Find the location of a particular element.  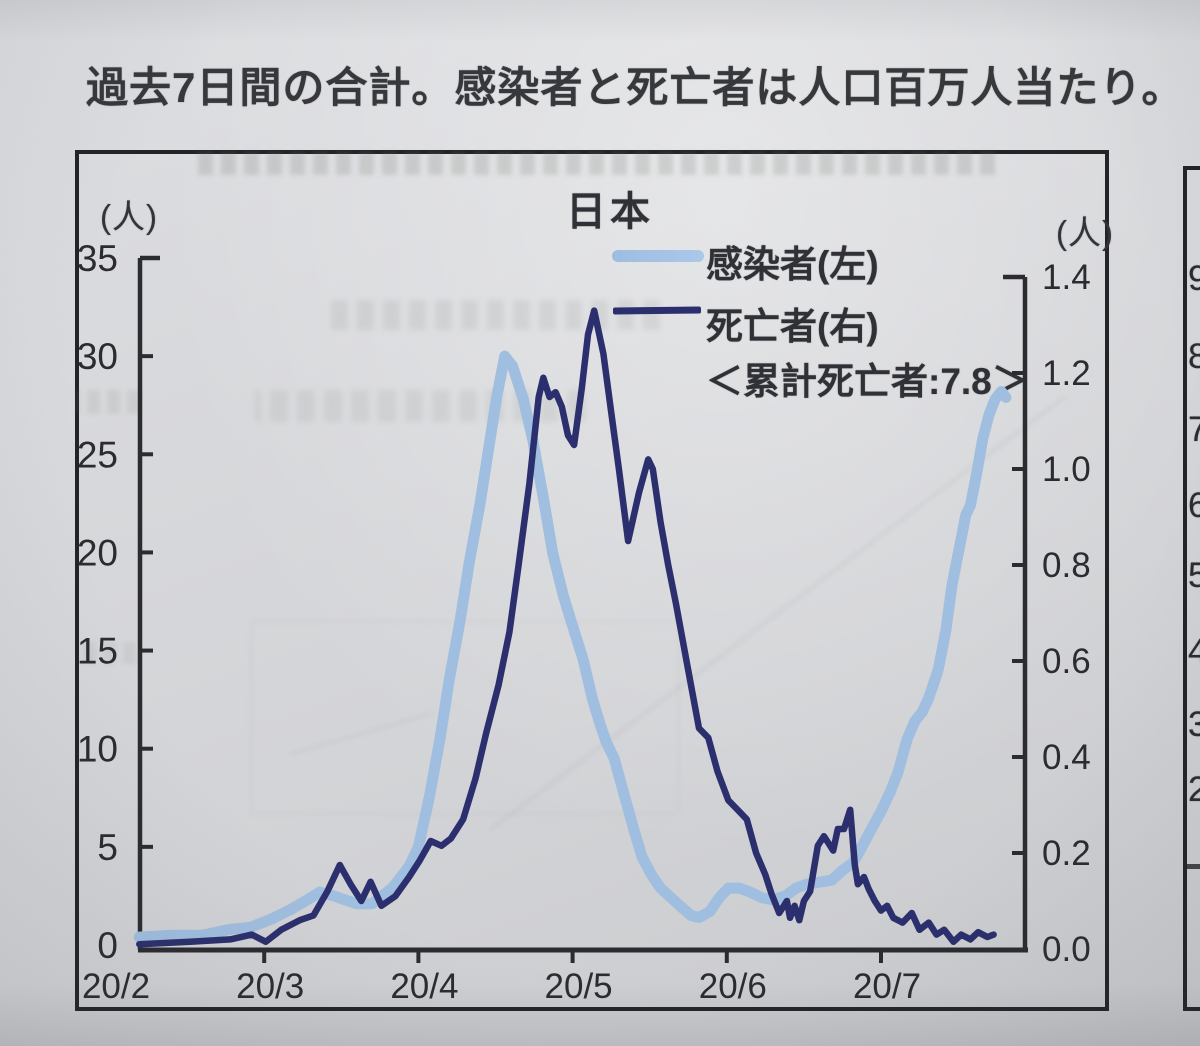

infected-line-legend-swatch is located at coordinates (658, 256).